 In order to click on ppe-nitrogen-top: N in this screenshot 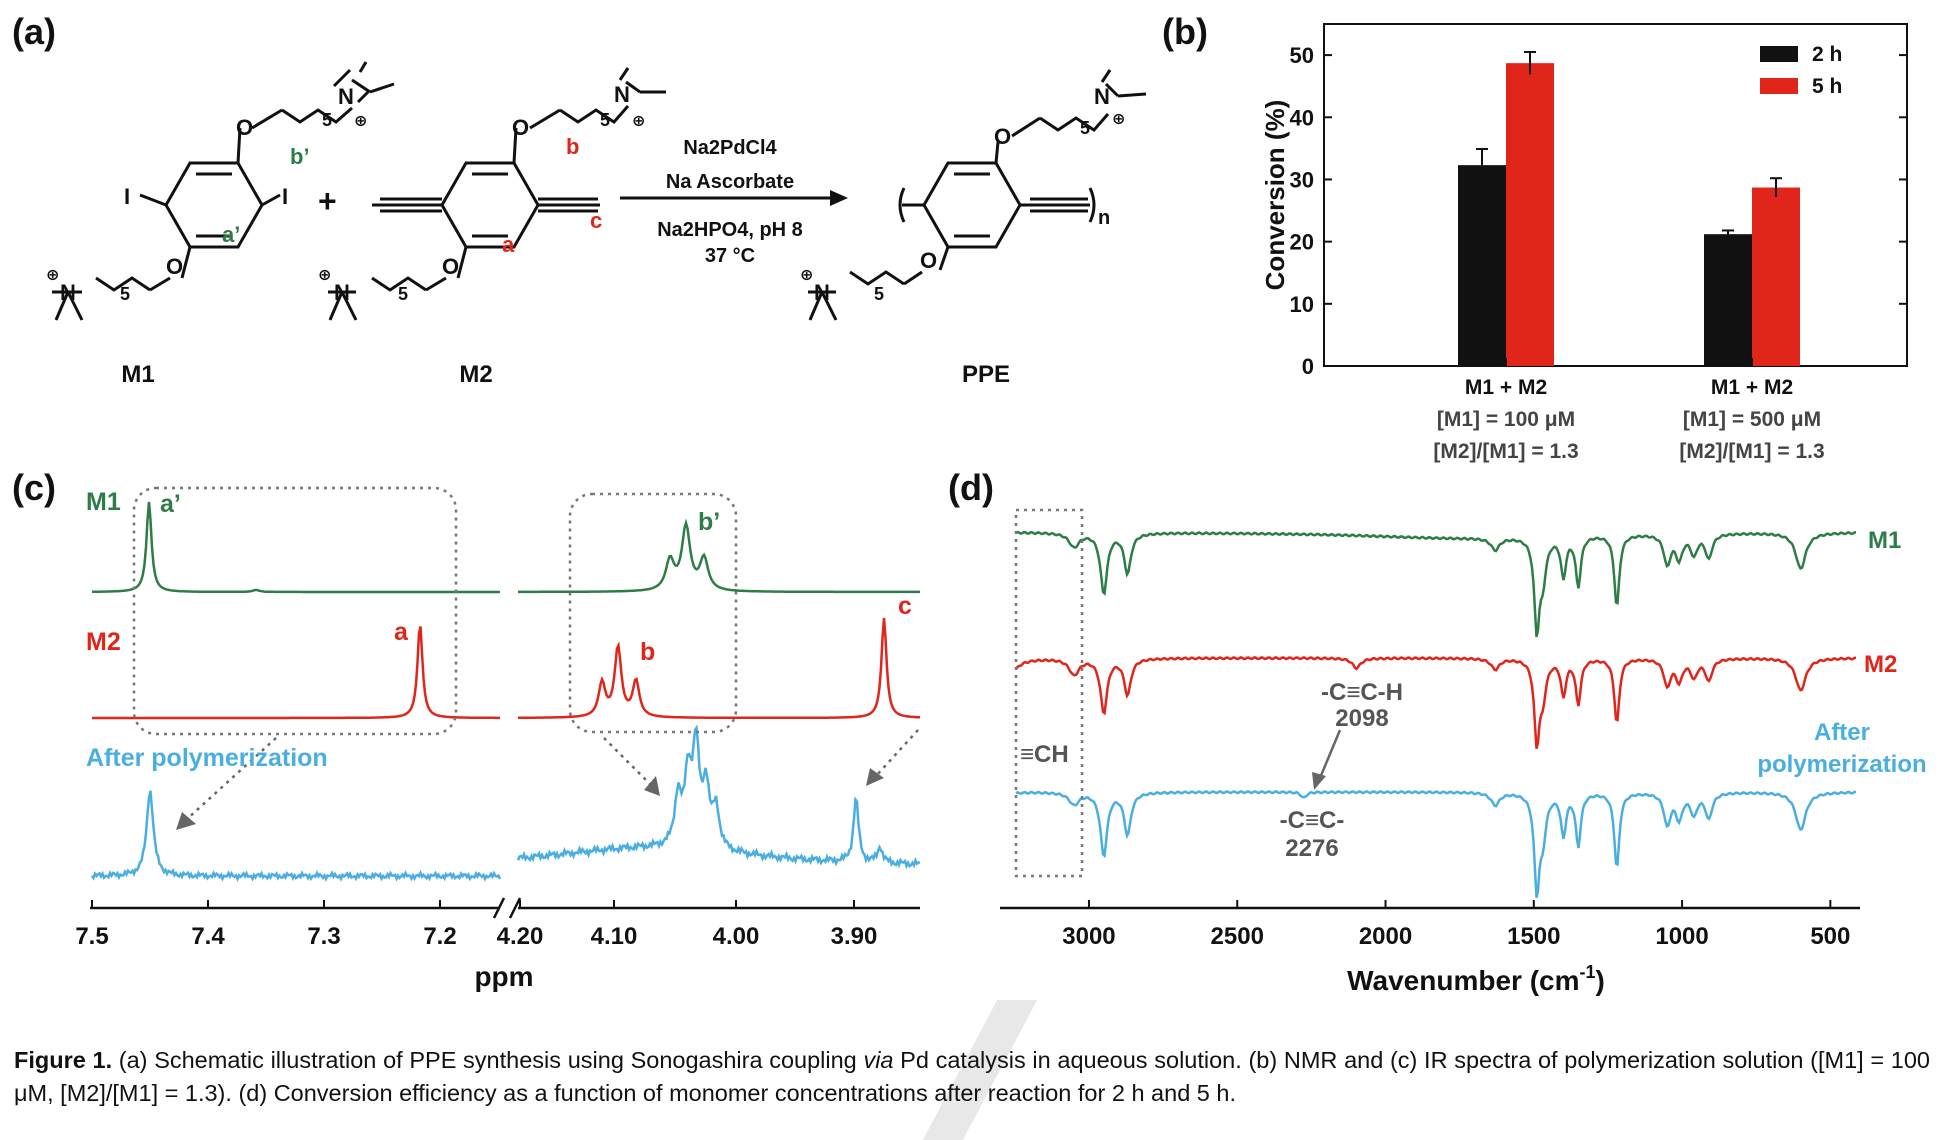, I will do `click(1102, 96)`.